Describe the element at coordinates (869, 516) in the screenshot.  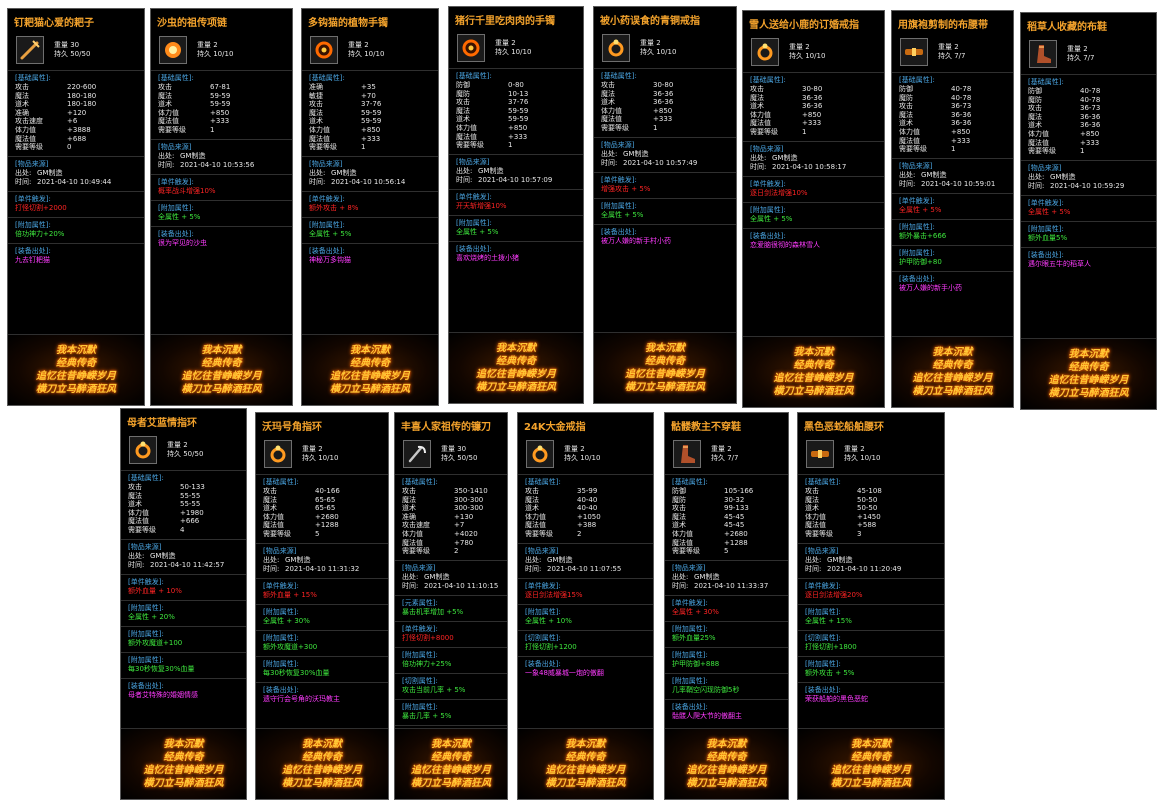
I see `attribute-value: +1450` at that location.